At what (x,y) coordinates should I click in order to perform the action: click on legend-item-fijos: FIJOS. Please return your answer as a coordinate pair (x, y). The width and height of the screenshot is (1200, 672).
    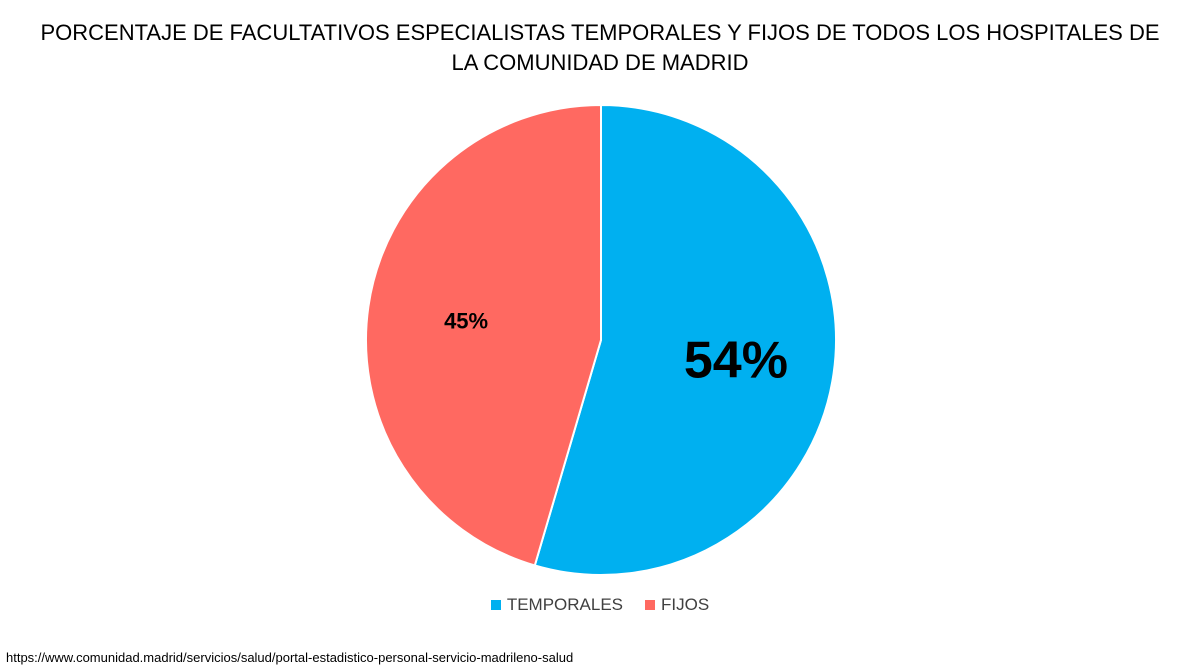
    Looking at the image, I should click on (677, 605).